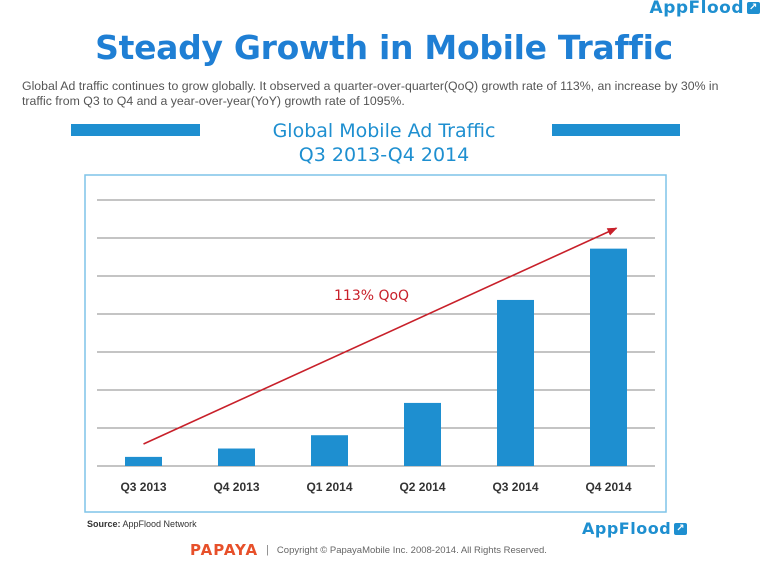 This screenshot has height=562, width=768. What do you see at coordinates (608, 487) in the screenshot?
I see `x-tick-label: Q4 2014` at bounding box center [608, 487].